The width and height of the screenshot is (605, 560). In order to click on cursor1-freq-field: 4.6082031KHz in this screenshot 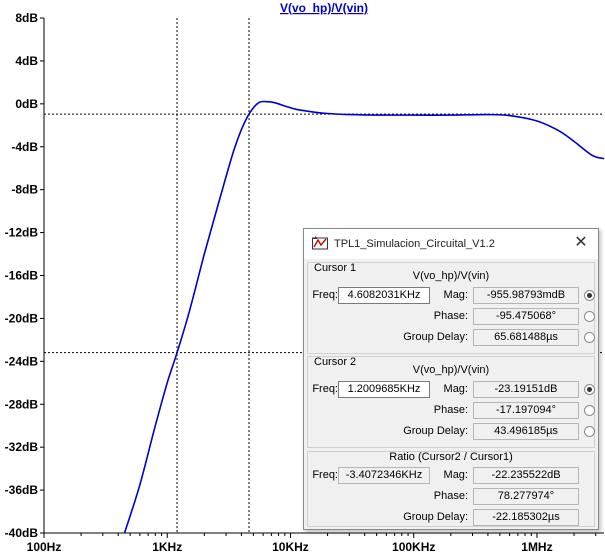, I will do `click(384, 295)`.